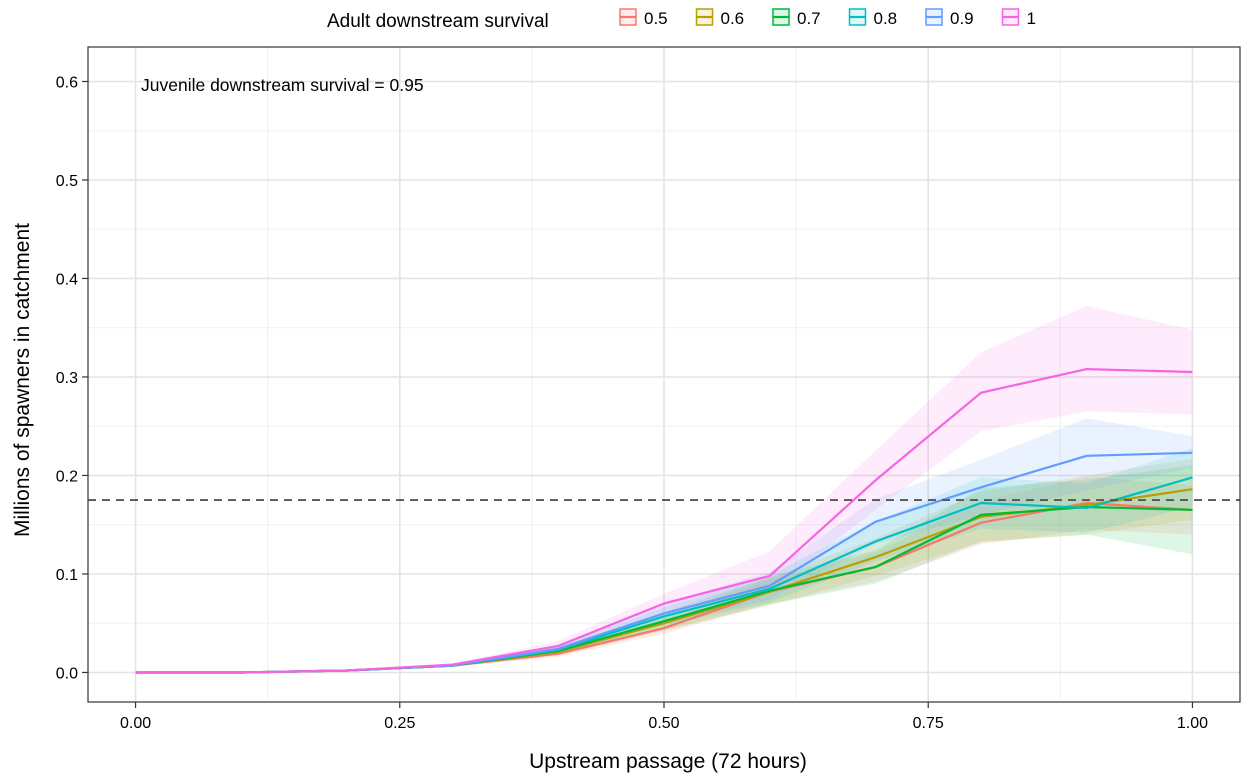 This screenshot has width=1248, height=775. I want to click on x-axis: 0.00 0.25 0.50 0.75 1.00, so click(664, 717).